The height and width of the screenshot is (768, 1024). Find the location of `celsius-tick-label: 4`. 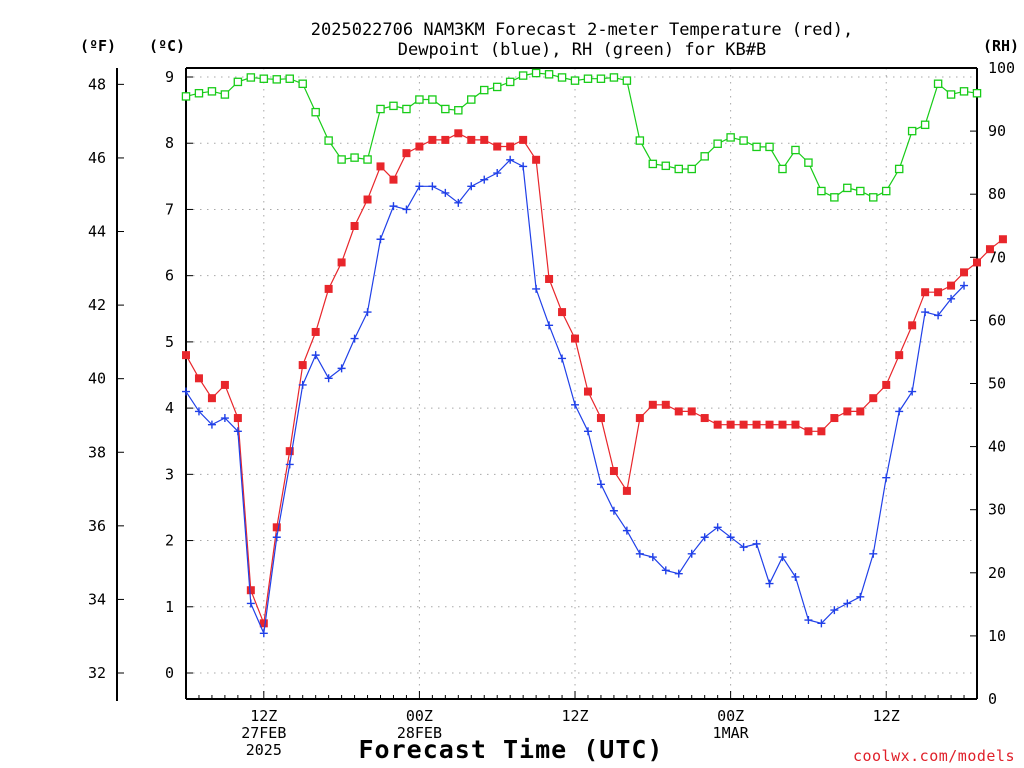

celsius-tick-label: 4 is located at coordinates (169, 408).